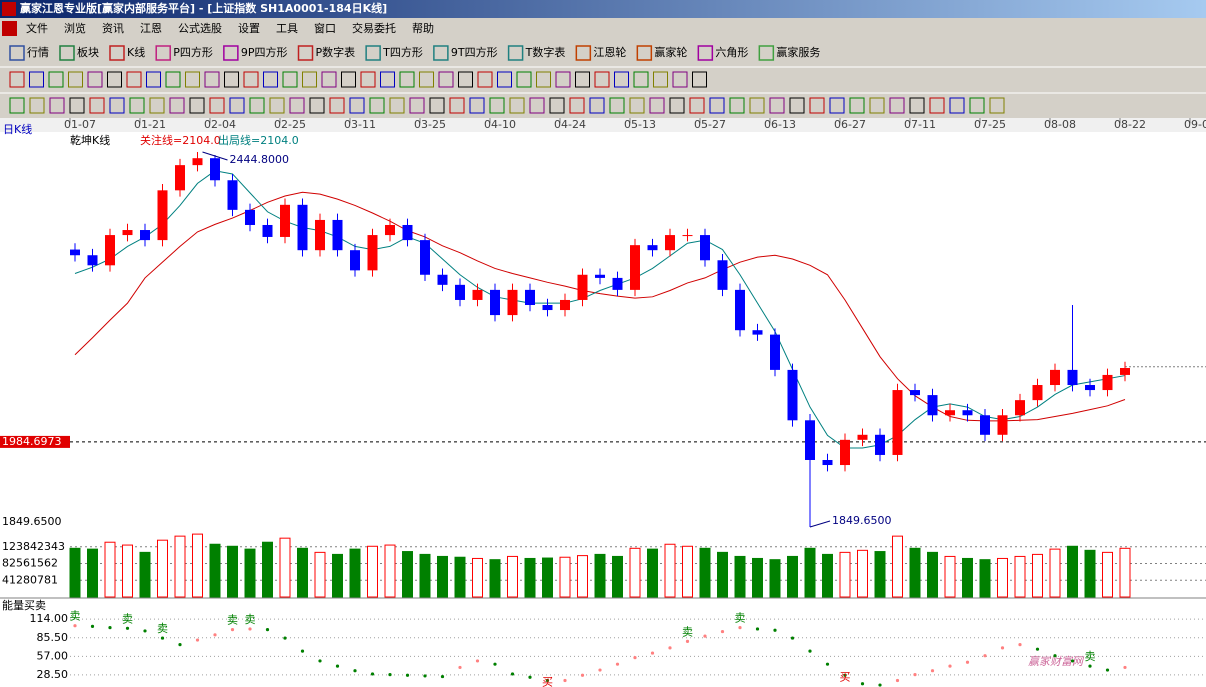 This screenshot has width=1206, height=687. Describe the element at coordinates (113, 28) in the screenshot. I see `menu-item: 资讯` at that location.